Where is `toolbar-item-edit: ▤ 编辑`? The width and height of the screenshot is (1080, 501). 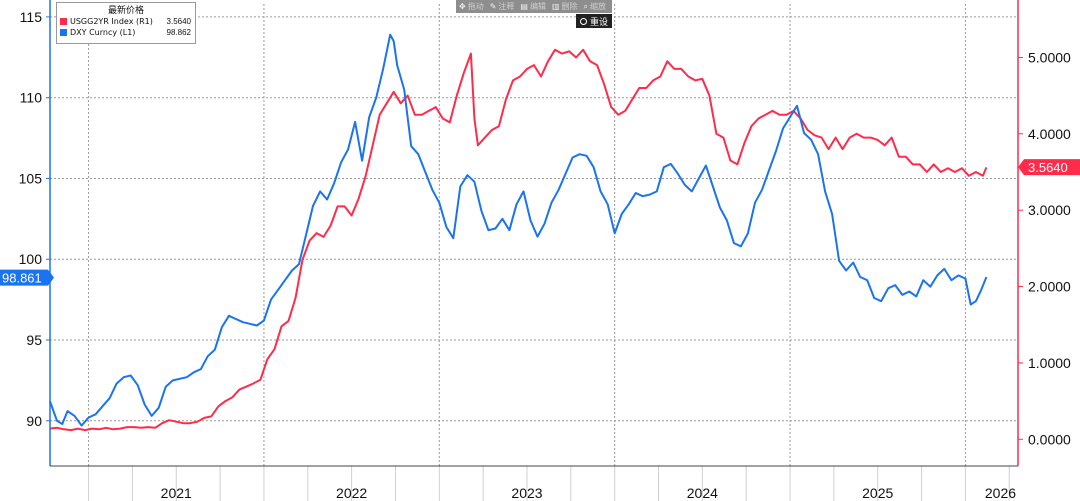 toolbar-item-edit: ▤ 编辑 is located at coordinates (533, 6).